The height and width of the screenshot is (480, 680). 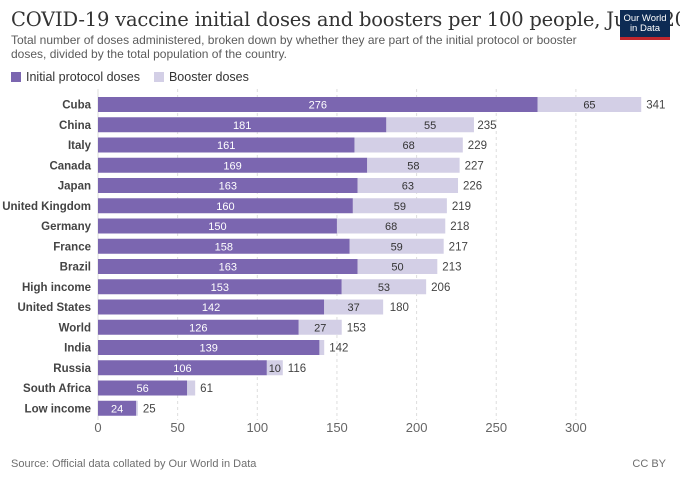 What do you see at coordinates (655, 106) in the screenshot?
I see `data-label-total: 341` at bounding box center [655, 106].